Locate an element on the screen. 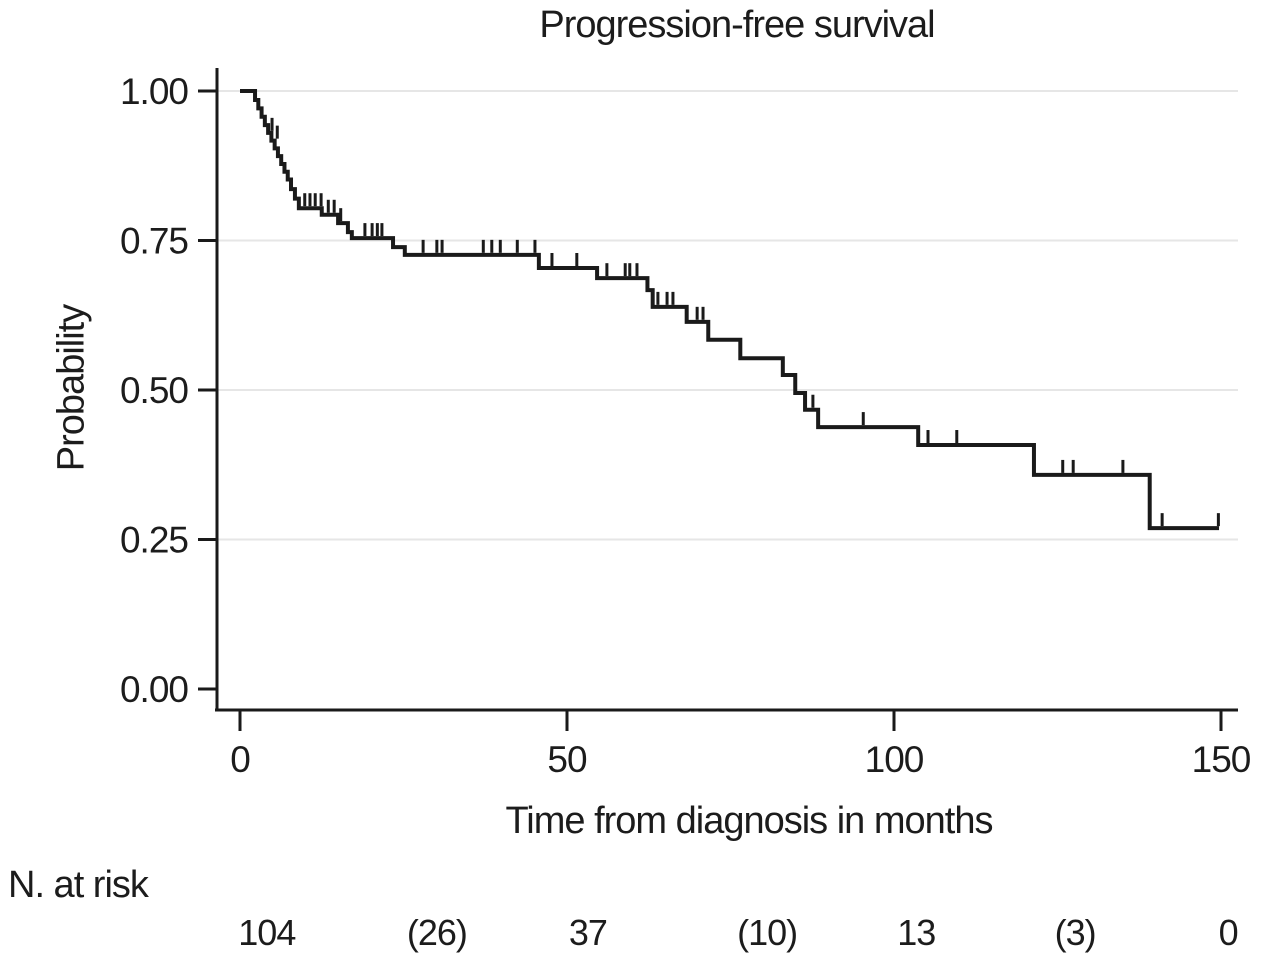 This screenshot has width=1280, height=967. x-tick-label: 0 is located at coordinates (240, 759).